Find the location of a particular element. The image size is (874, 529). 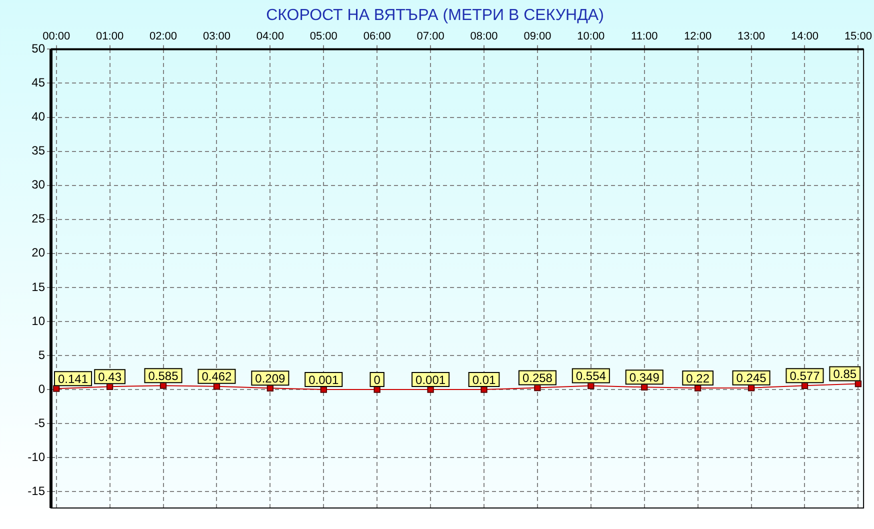

chart-title: СКОРОСТ НА ВЯТЪРА (МЕТРИ В СЕКУНДА) is located at coordinates (435, 15).